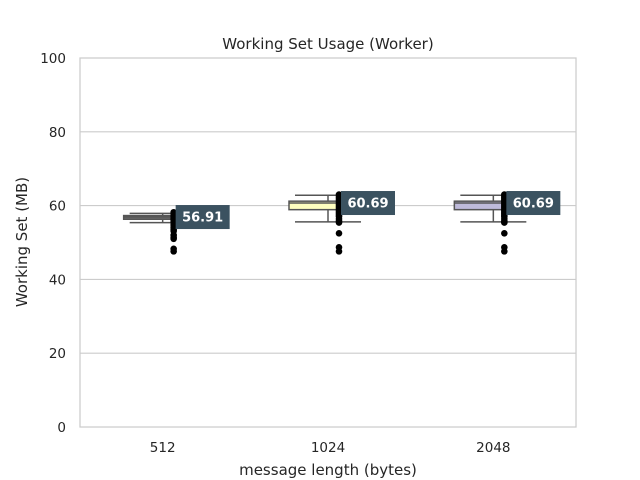 The height and width of the screenshot is (480, 640). I want to click on box-group-2048: 60.69, so click(507, 223).